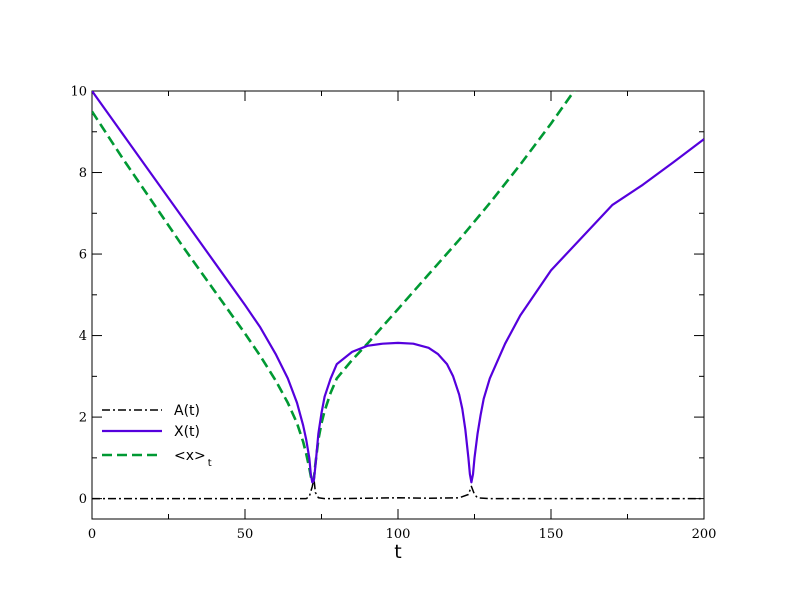 The image size is (792, 612). I want to click on x-tick-label: 50, so click(245, 534).